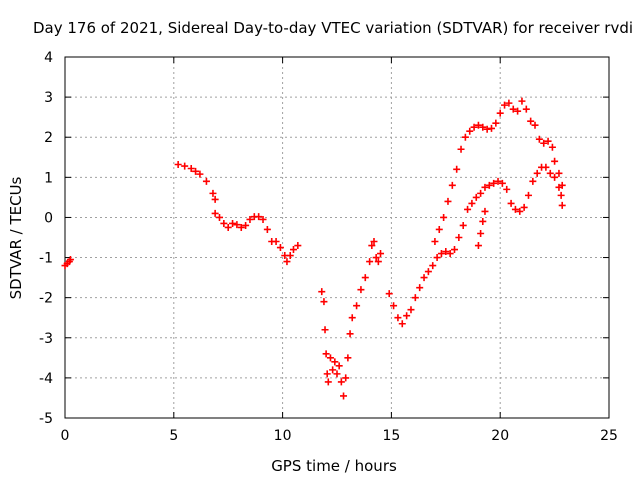  What do you see at coordinates (48, 218) in the screenshot?
I see `y-tick-label: 0` at bounding box center [48, 218].